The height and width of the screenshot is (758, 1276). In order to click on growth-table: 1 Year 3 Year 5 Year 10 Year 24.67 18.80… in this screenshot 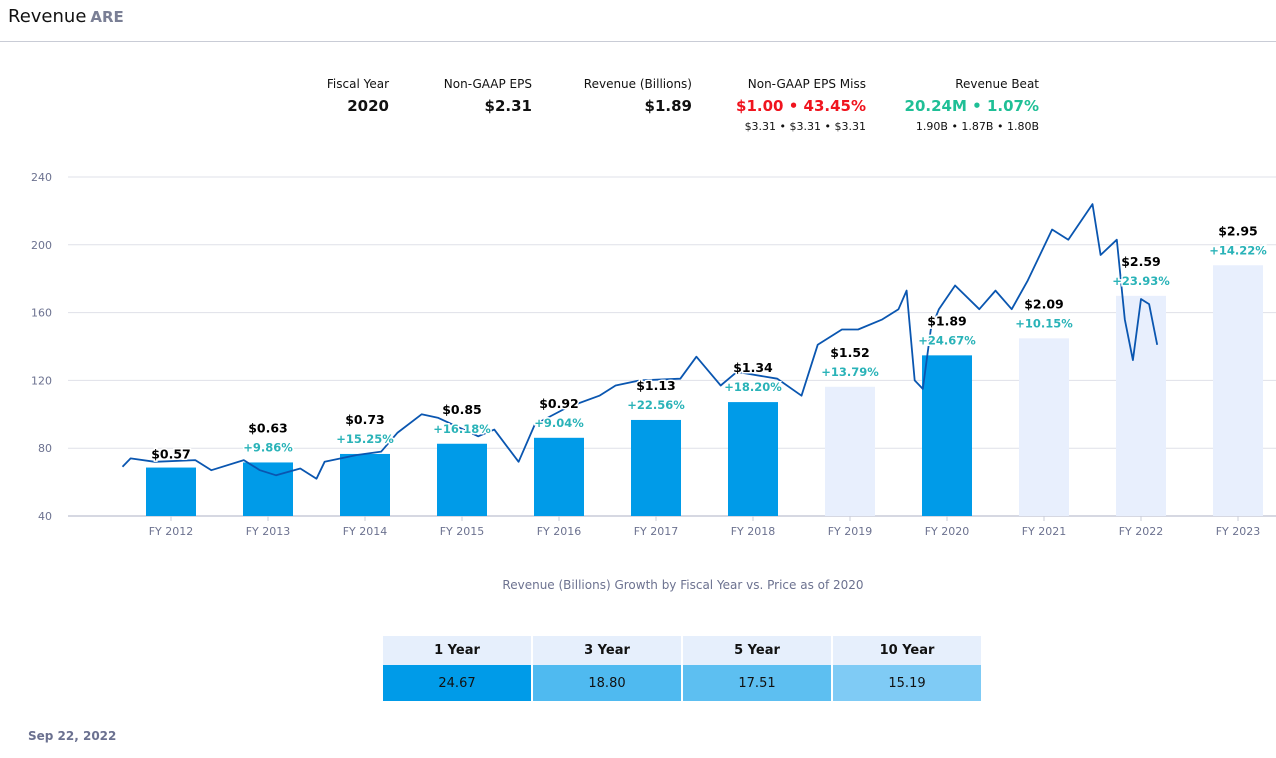, I will do `click(683, 668)`.